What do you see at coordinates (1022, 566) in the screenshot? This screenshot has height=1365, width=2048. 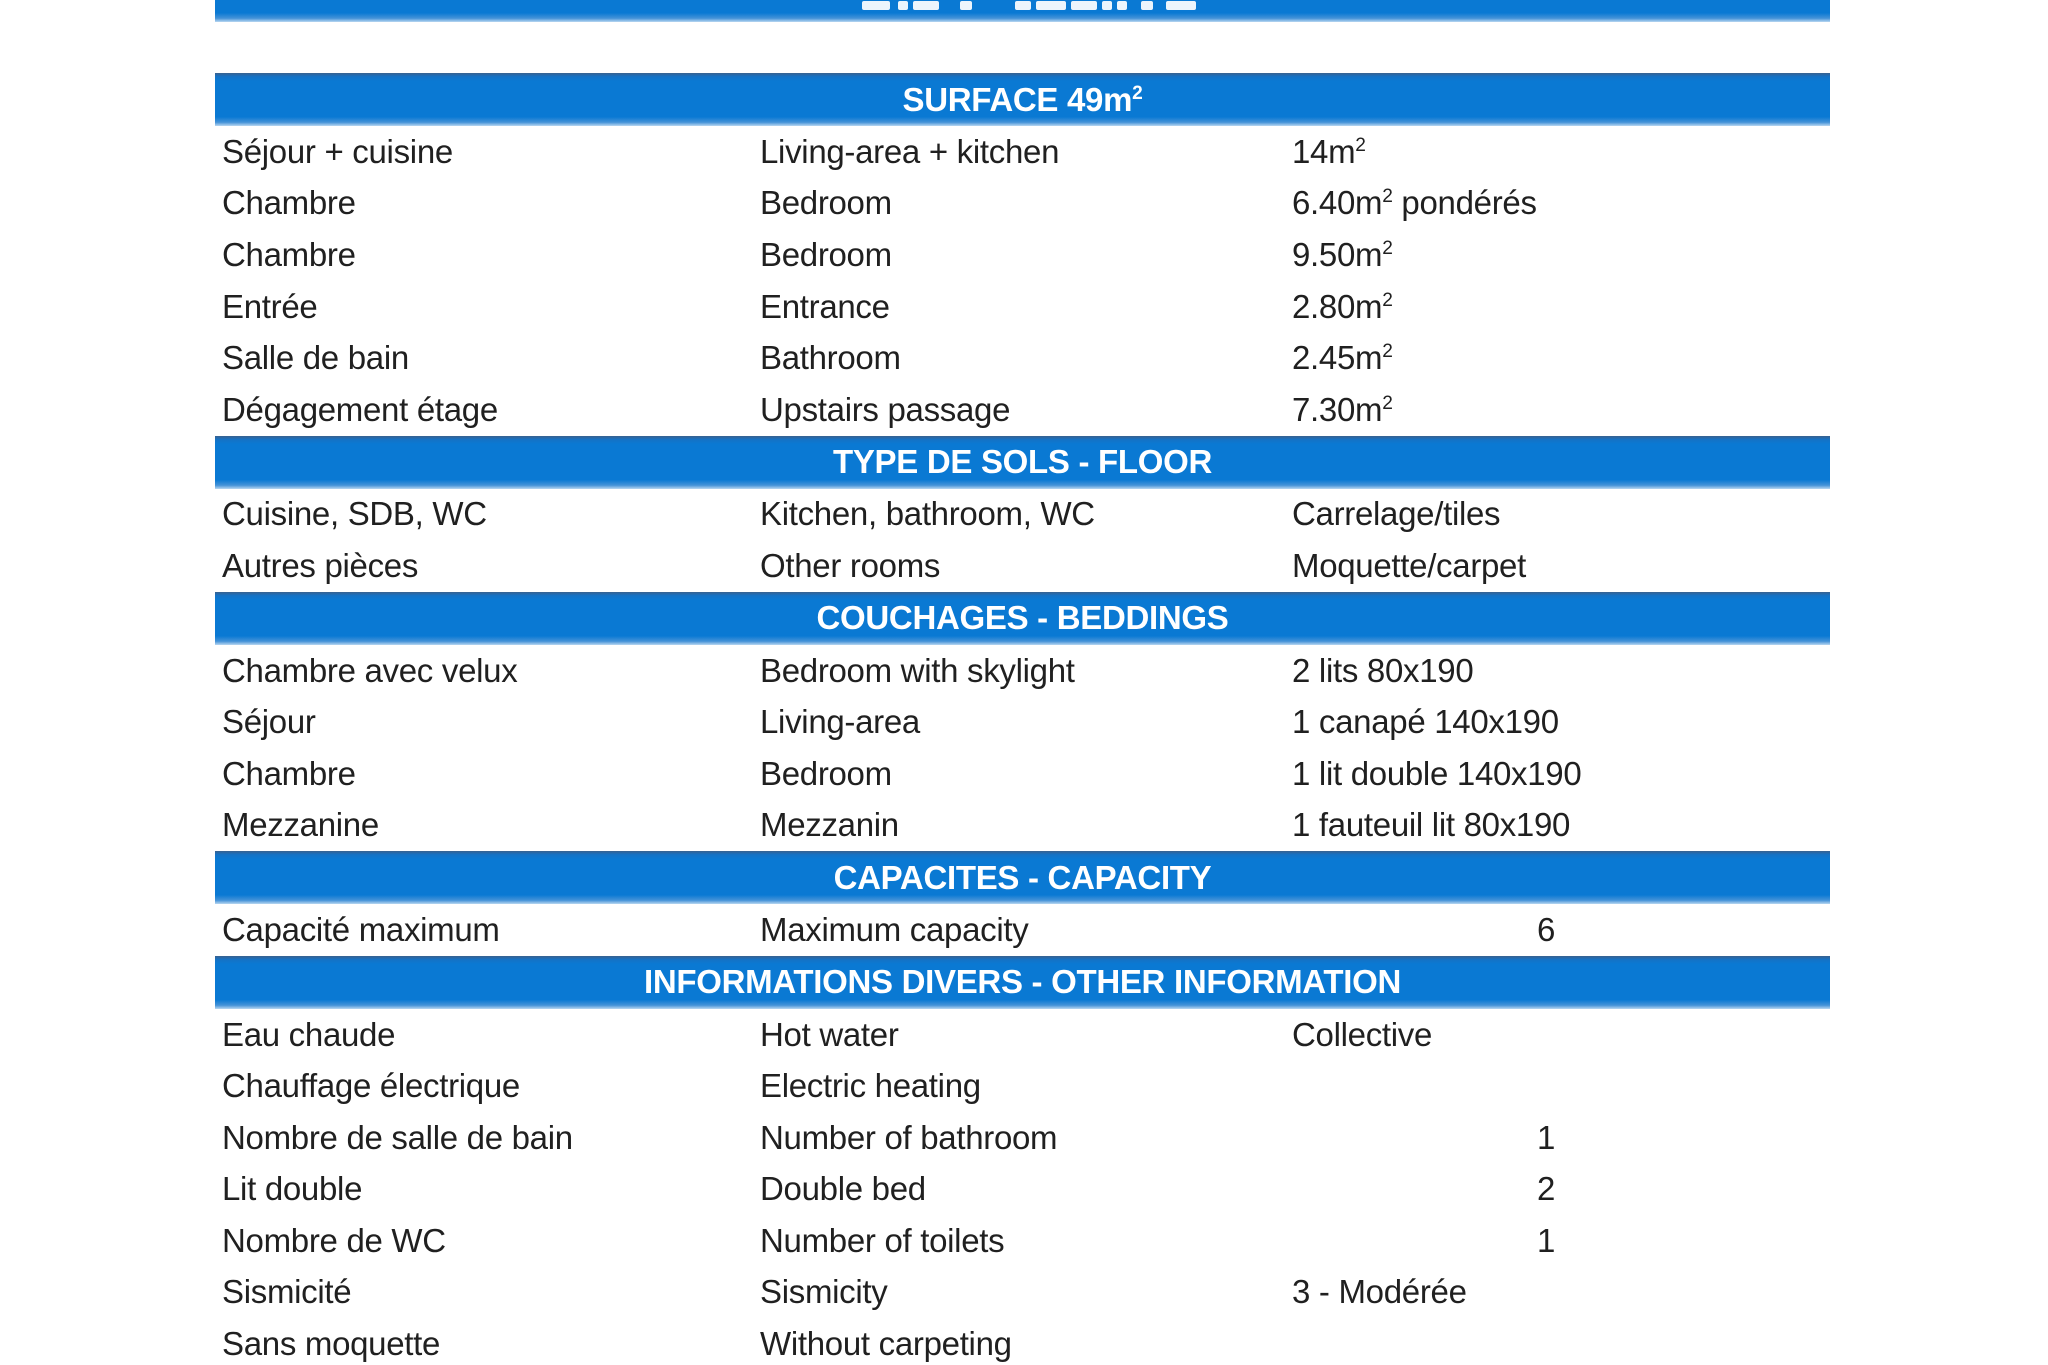 I see `table-row: Autres pièces Other rooms Moquette/carpet` at bounding box center [1022, 566].